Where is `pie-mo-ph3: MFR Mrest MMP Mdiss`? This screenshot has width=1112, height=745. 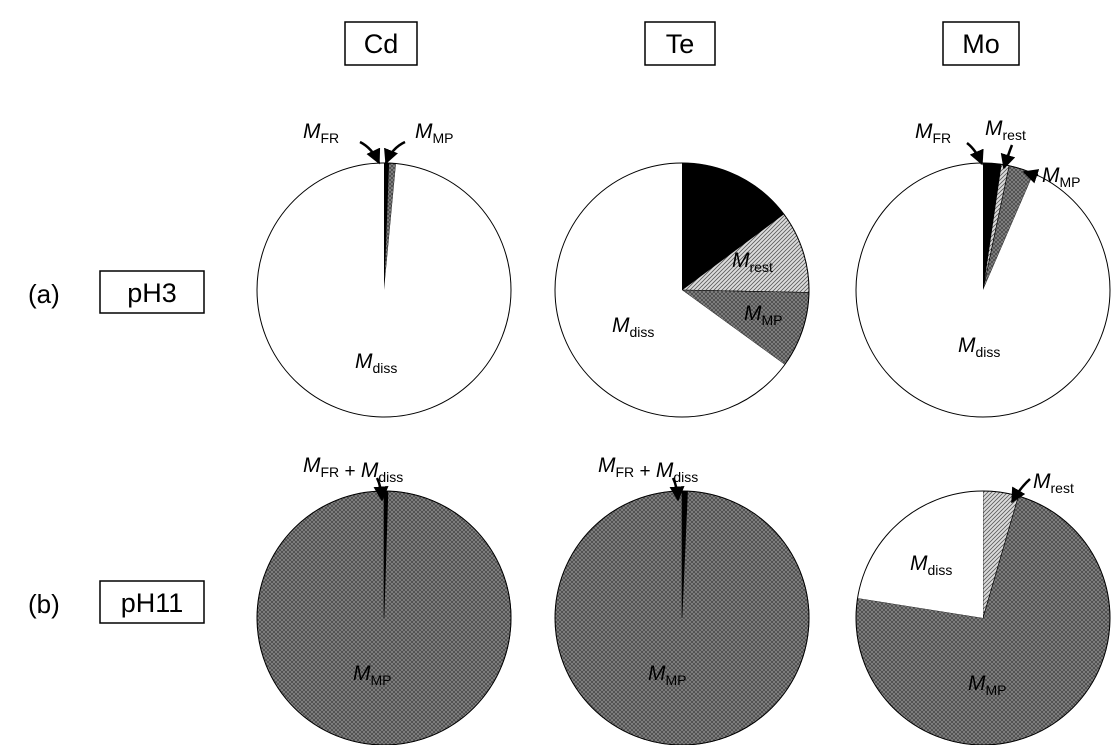
pie-mo-ph3: MFR Mrest MMP Mdiss is located at coordinates (983, 267).